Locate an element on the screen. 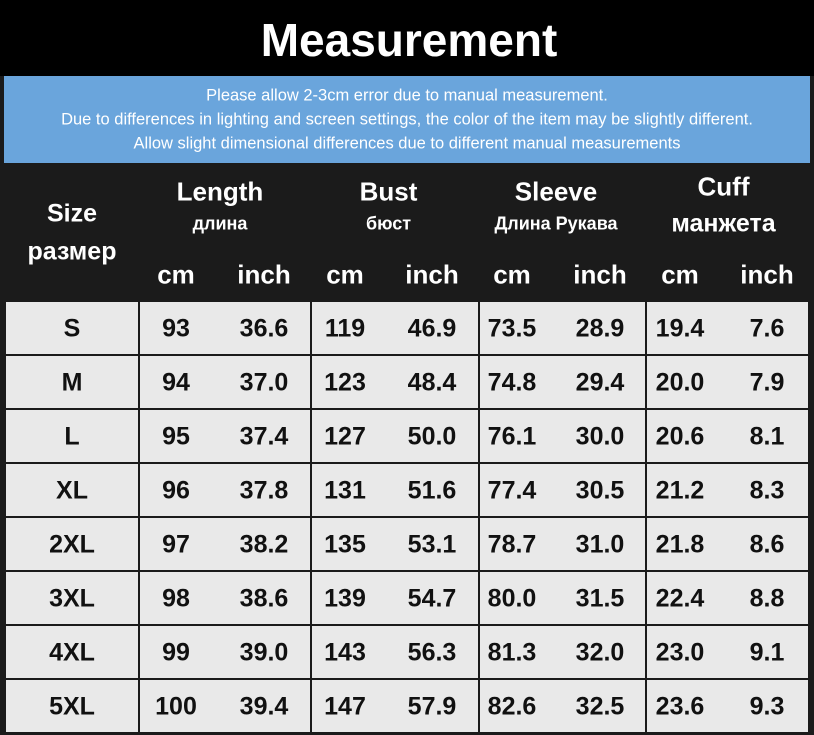 The width and height of the screenshot is (814, 735). value-cell: 96 is located at coordinates (176, 490).